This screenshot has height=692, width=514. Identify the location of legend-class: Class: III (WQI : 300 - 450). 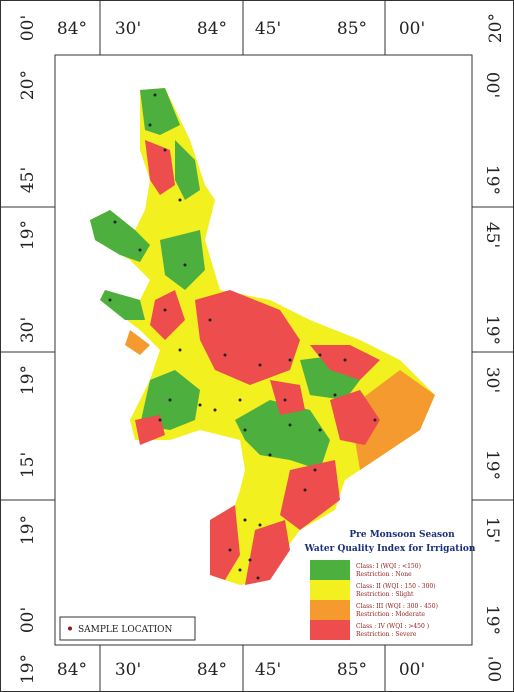
(397, 606).